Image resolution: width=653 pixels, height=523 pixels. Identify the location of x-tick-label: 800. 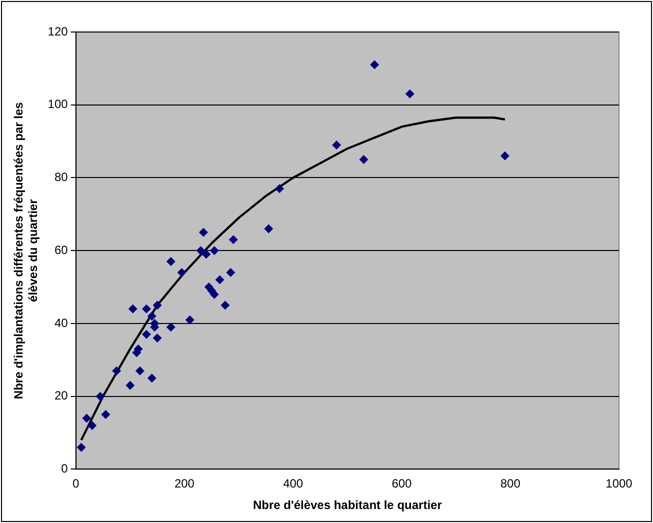
(510, 483).